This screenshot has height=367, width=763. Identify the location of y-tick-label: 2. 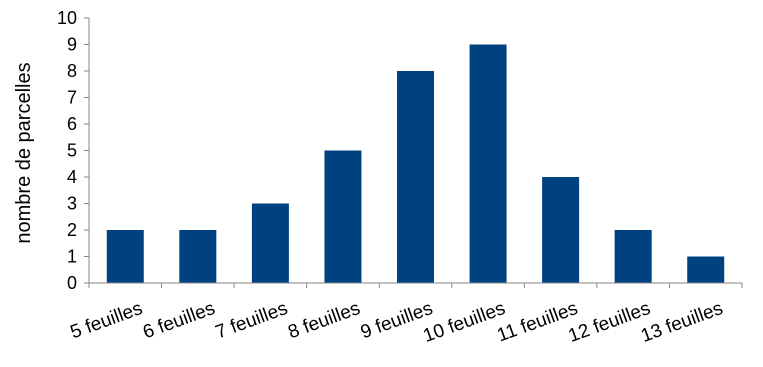
(72, 230).